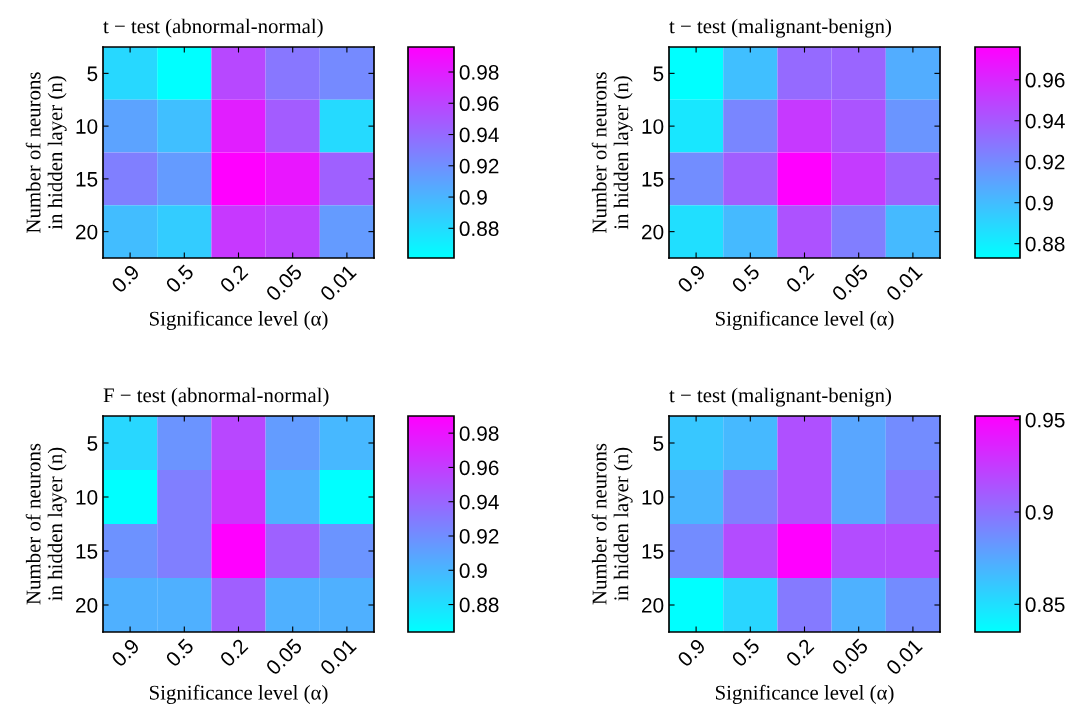 This screenshot has height=721, width=1080. What do you see at coordinates (216, 397) in the screenshot?
I see `chart-title: F − test (abnormal-normal)` at bounding box center [216, 397].